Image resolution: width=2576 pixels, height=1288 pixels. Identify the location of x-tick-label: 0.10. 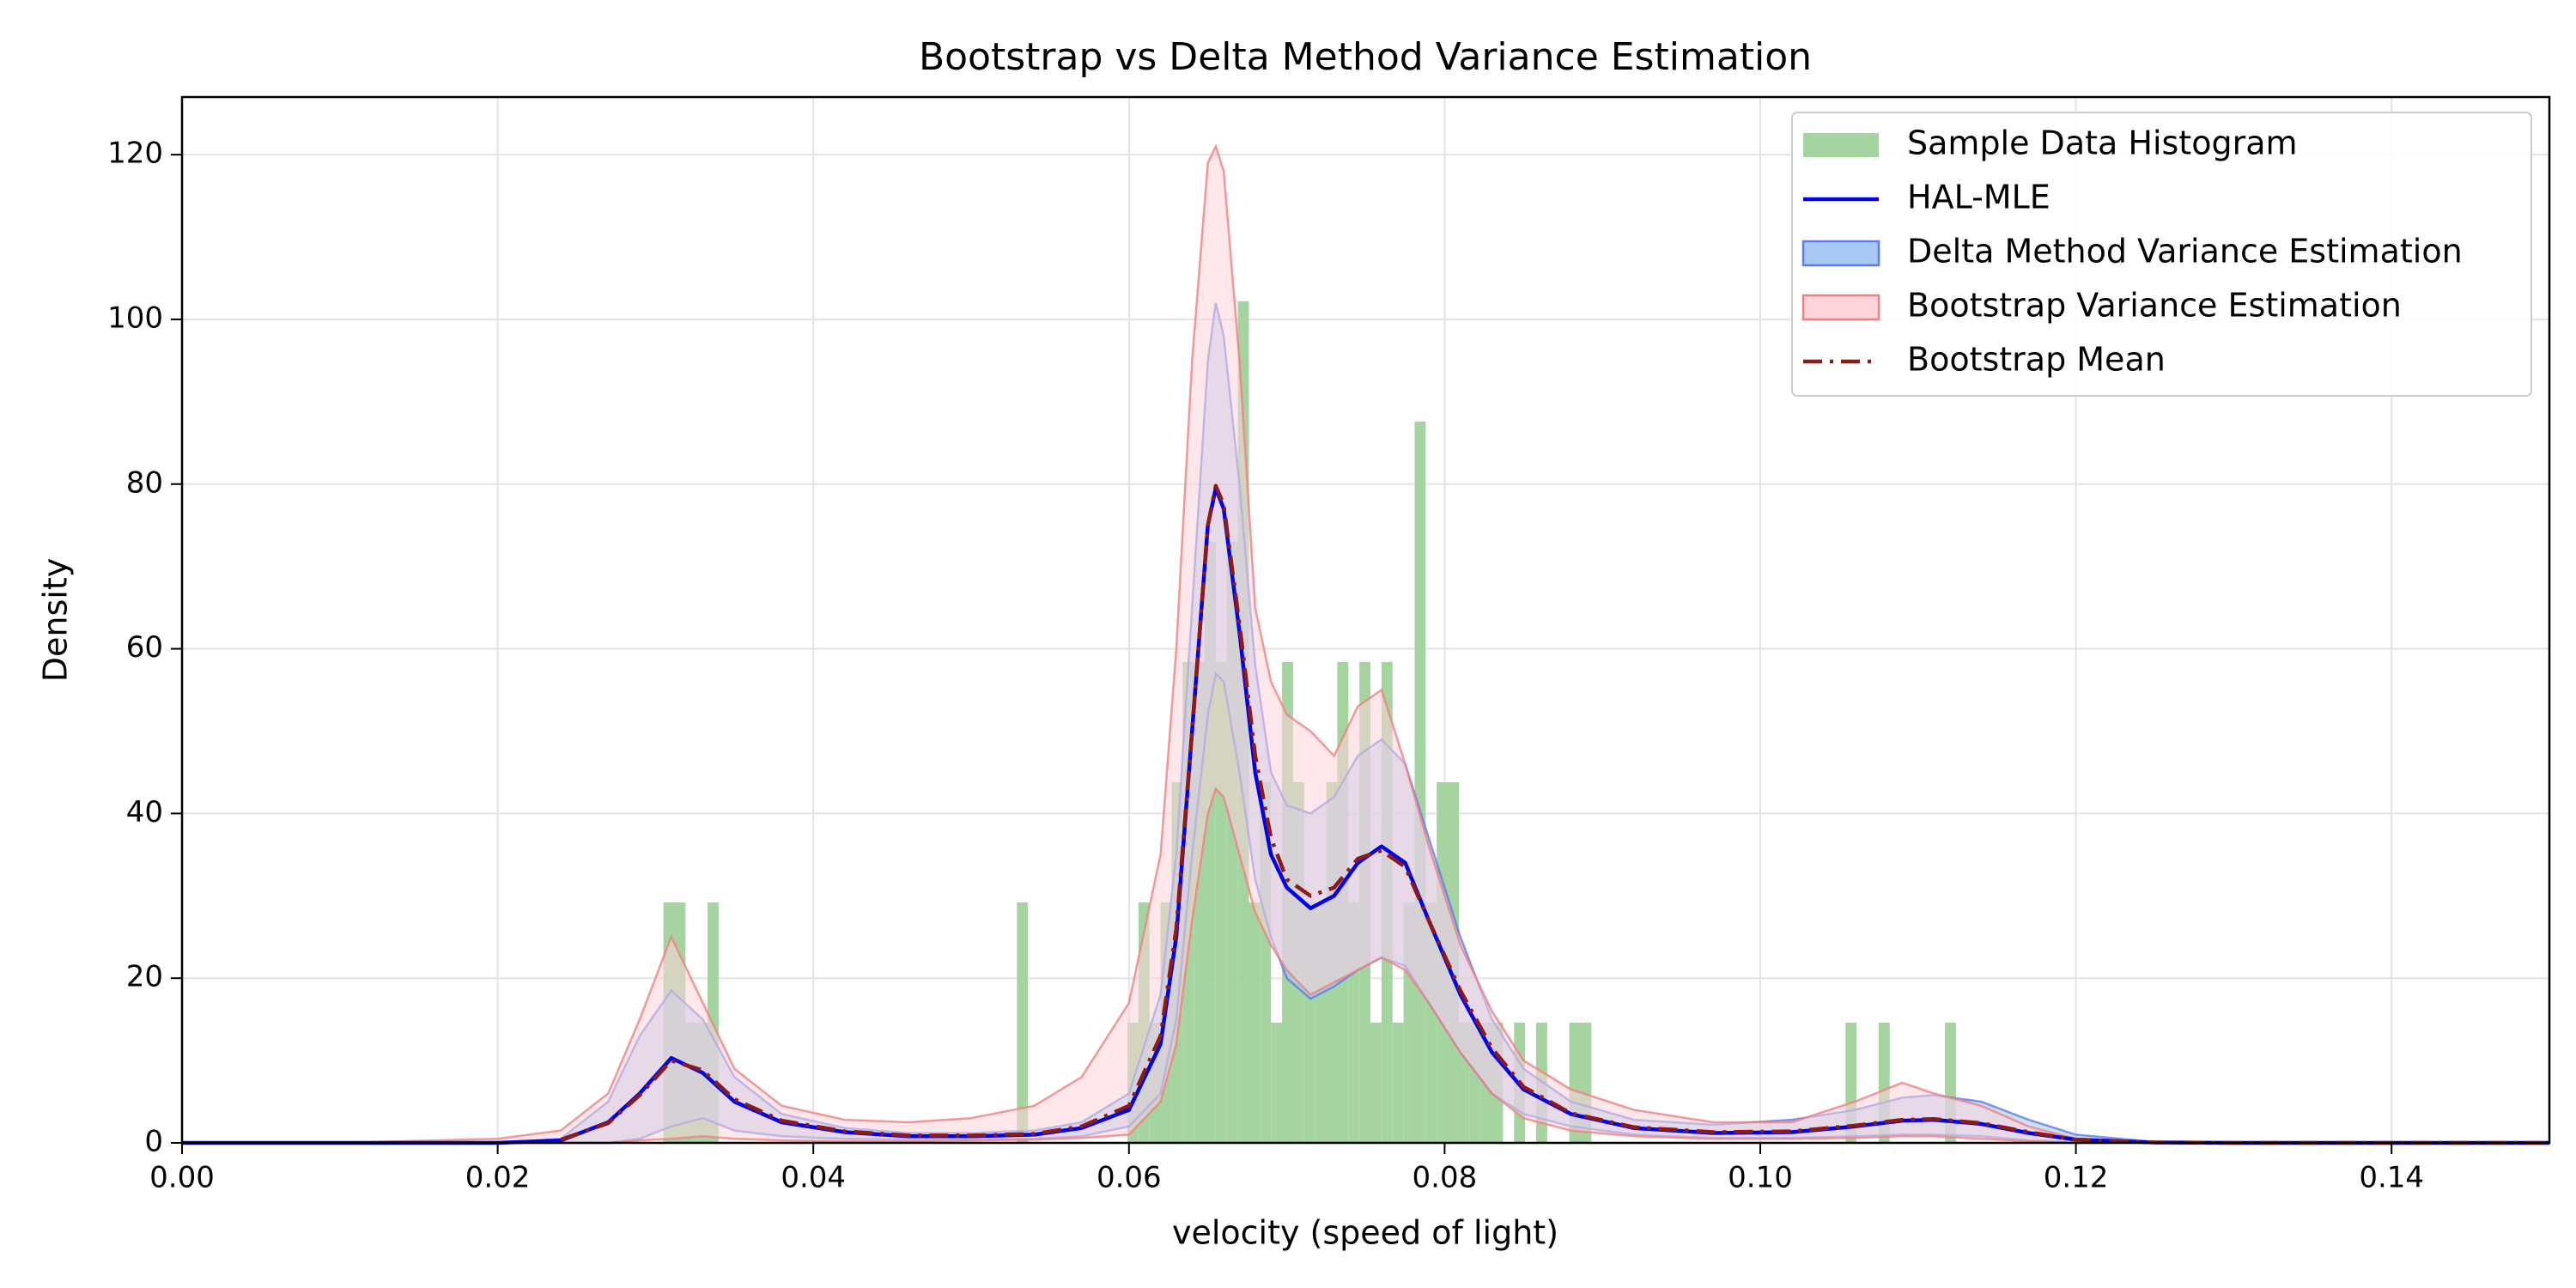
(1761, 1178).